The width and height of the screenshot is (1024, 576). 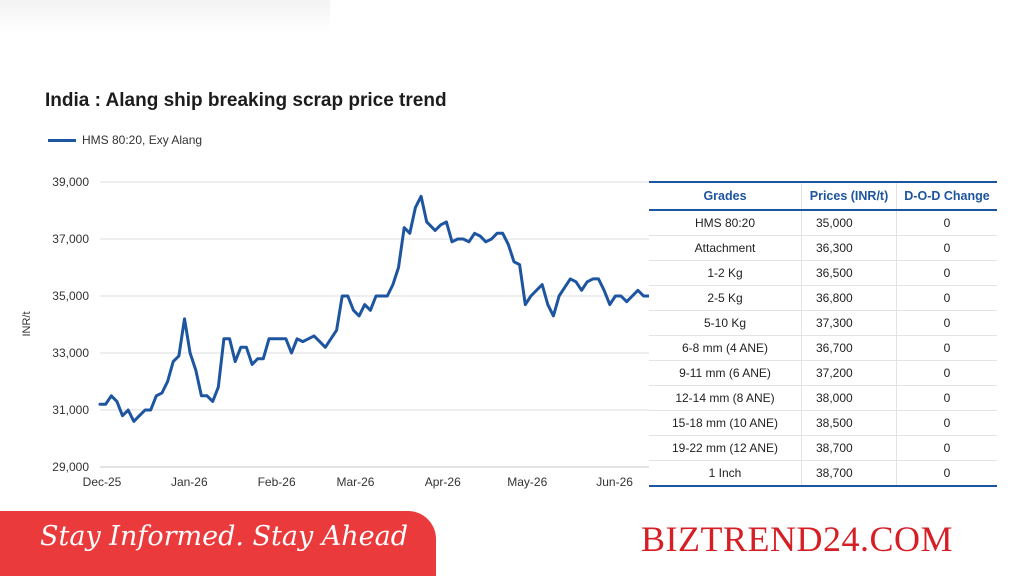 What do you see at coordinates (725, 273) in the screenshot?
I see `grade-cell: 1-2 Kg` at bounding box center [725, 273].